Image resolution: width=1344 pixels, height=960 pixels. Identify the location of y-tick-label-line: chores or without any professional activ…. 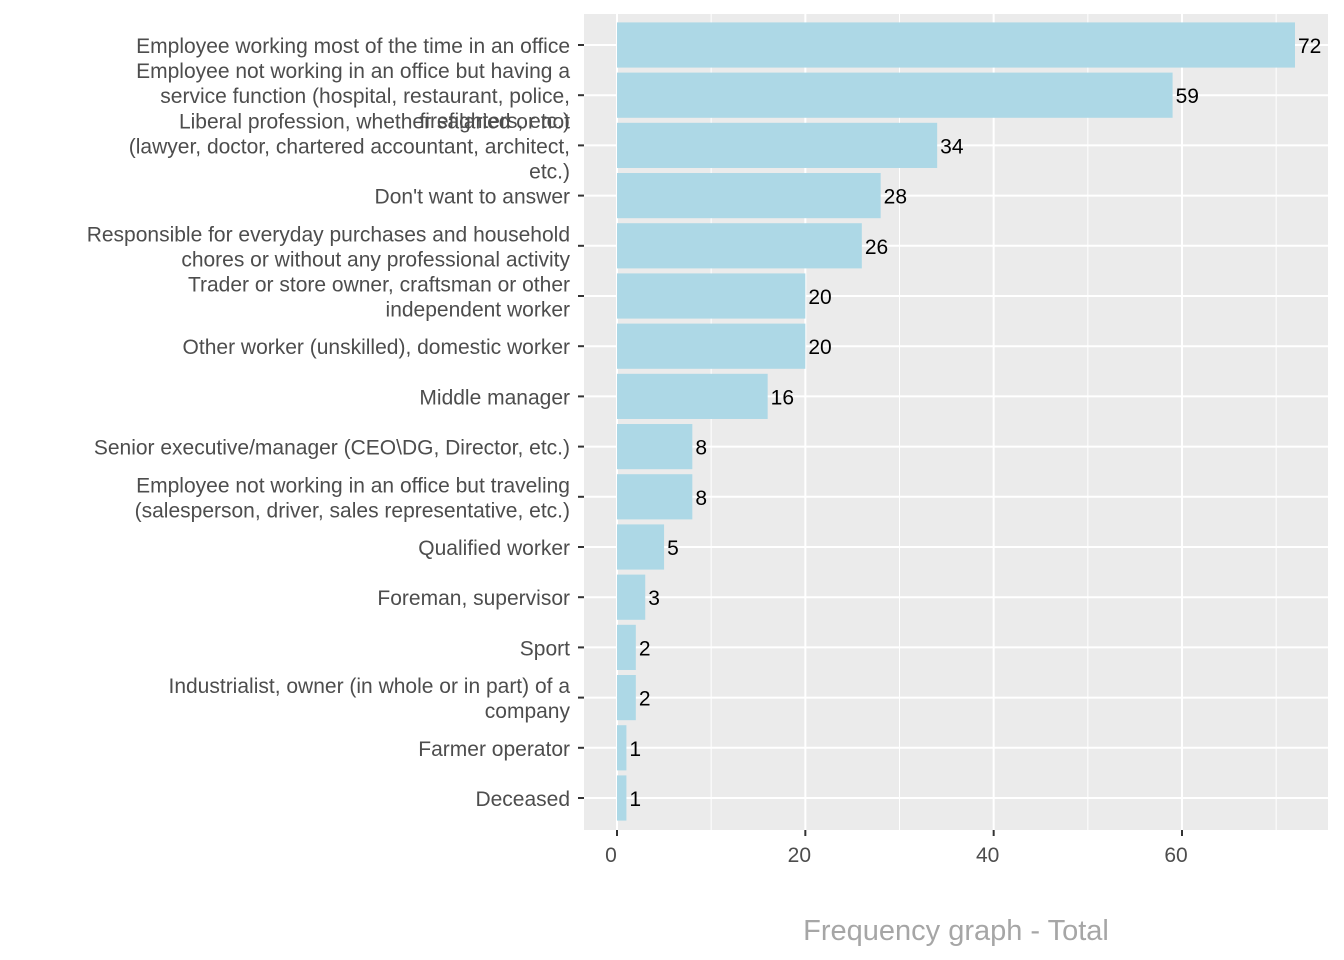
(375, 259).